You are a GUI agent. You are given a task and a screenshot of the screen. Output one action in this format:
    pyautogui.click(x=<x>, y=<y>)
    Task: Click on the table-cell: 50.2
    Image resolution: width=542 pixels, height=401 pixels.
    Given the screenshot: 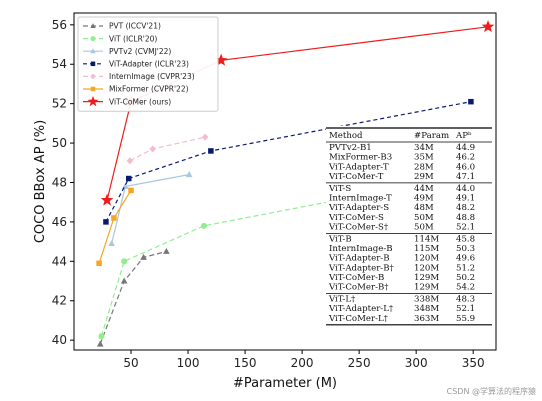 What is the action you would take?
    pyautogui.click(x=465, y=278)
    